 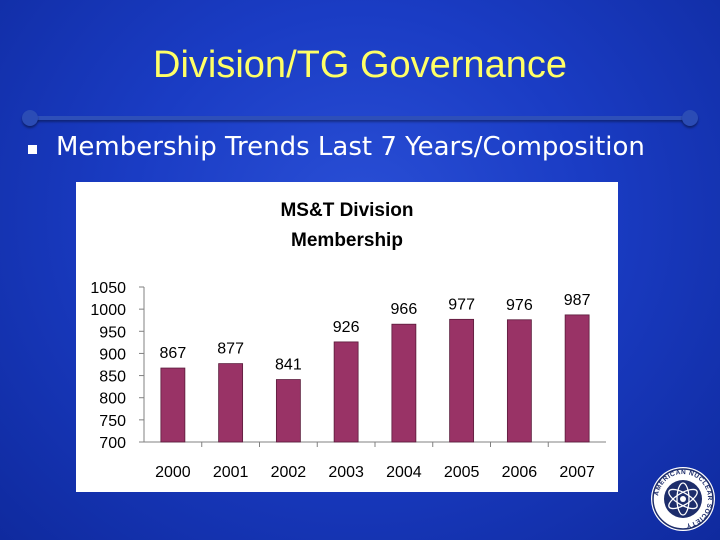 I want to click on data-label: 926, so click(x=346, y=327).